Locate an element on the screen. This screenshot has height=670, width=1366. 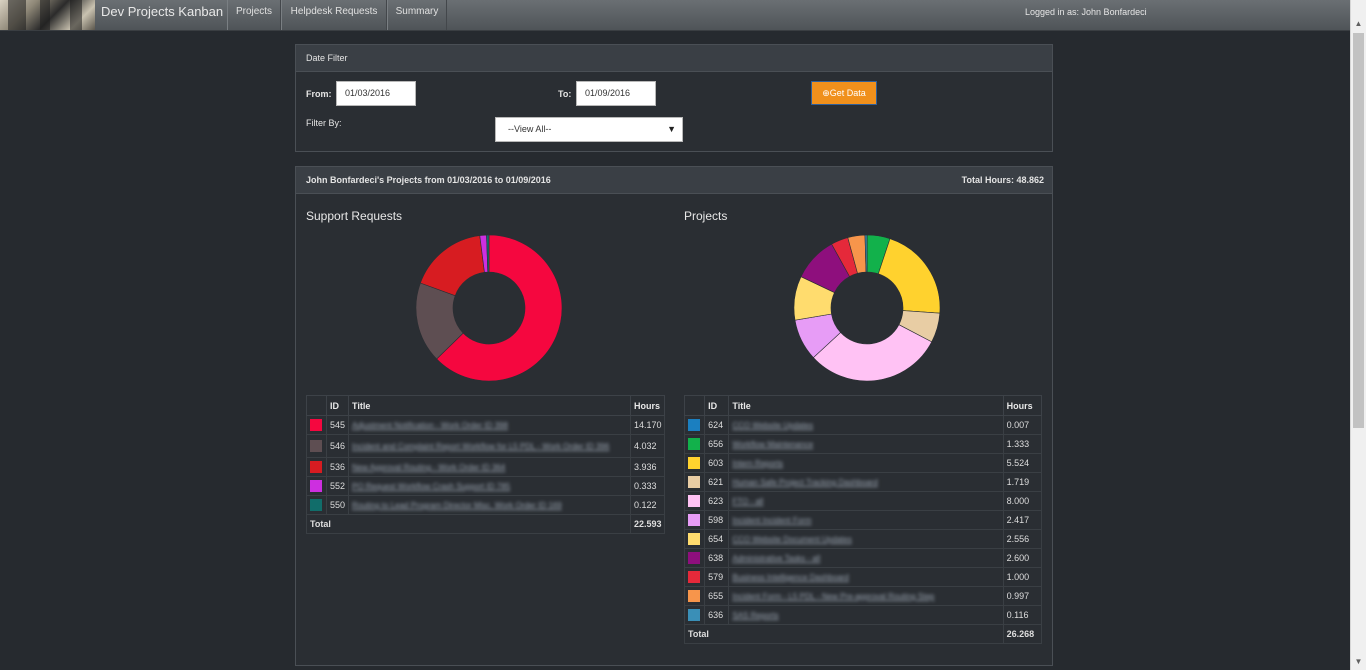
row-title-link: PO Request Workflow Crash Support ID 785 is located at coordinates (431, 486).